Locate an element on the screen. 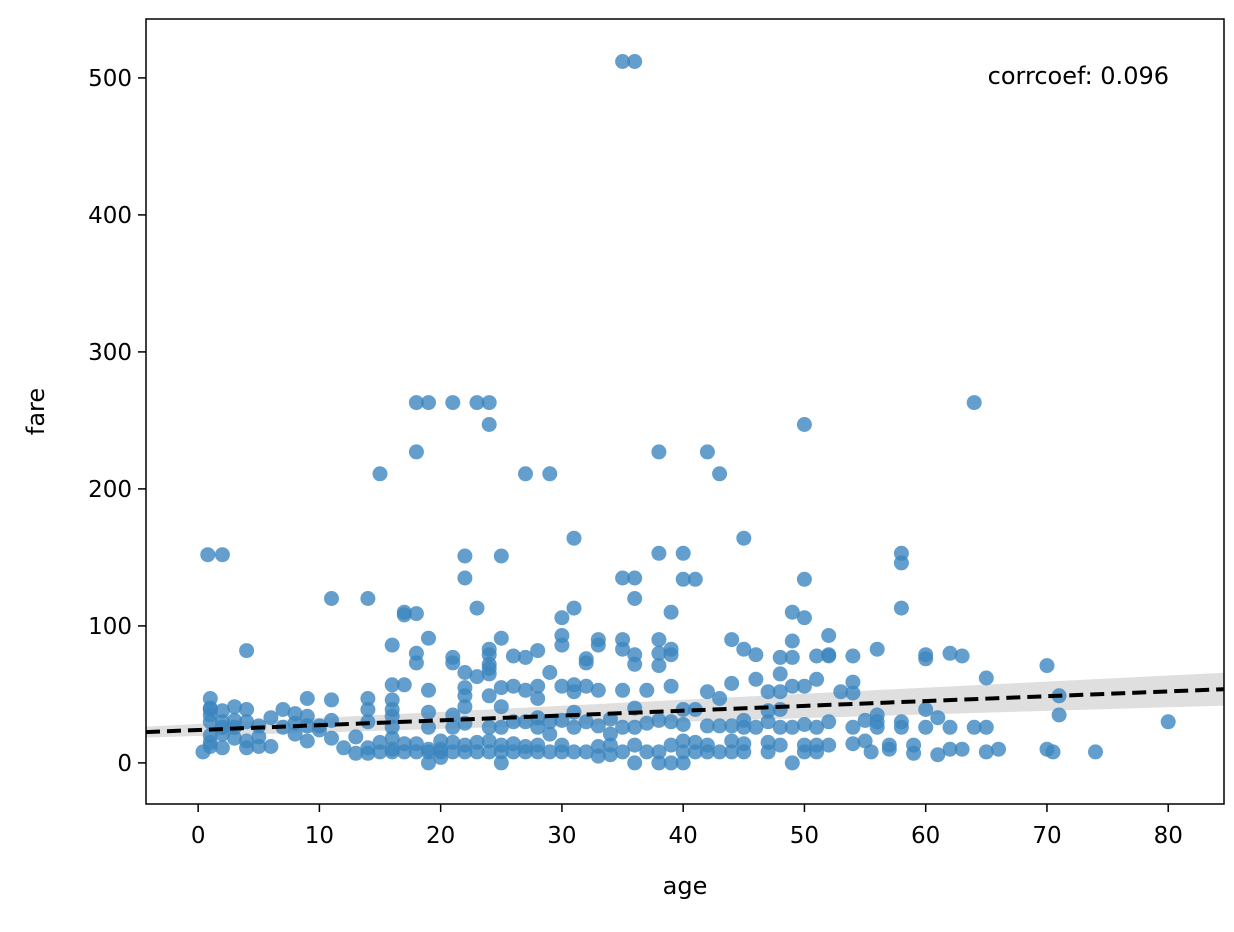 This screenshot has height=932, width=1234. x-tick-label: 20 is located at coordinates (440, 836).